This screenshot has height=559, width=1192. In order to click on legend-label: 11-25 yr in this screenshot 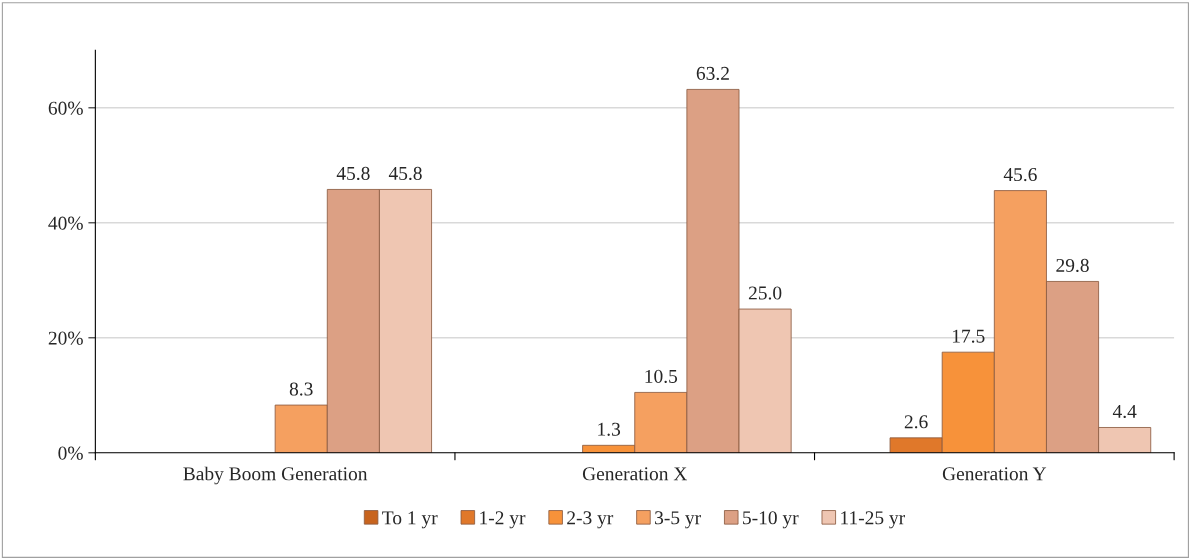, I will do `click(873, 520)`.